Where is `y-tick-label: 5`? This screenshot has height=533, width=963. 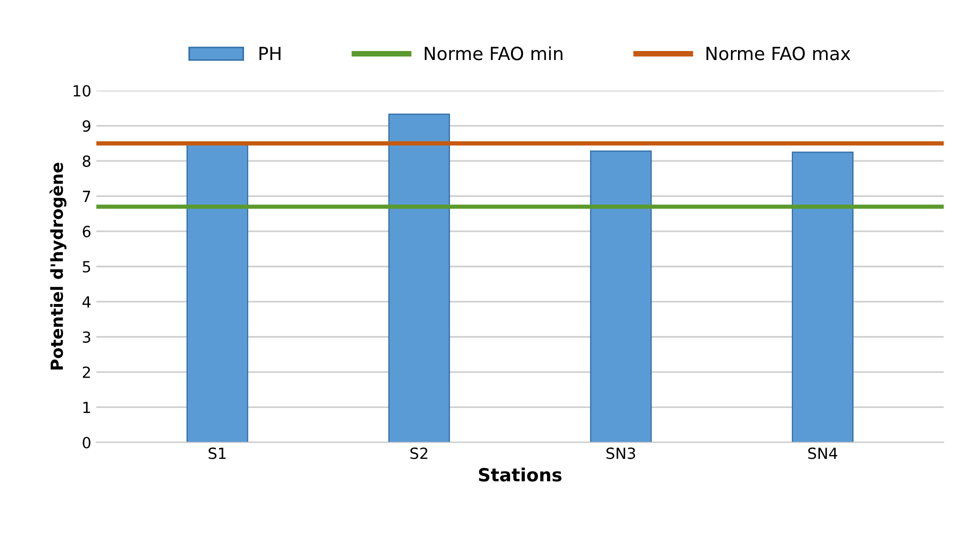
y-tick-label: 5 is located at coordinates (86, 267).